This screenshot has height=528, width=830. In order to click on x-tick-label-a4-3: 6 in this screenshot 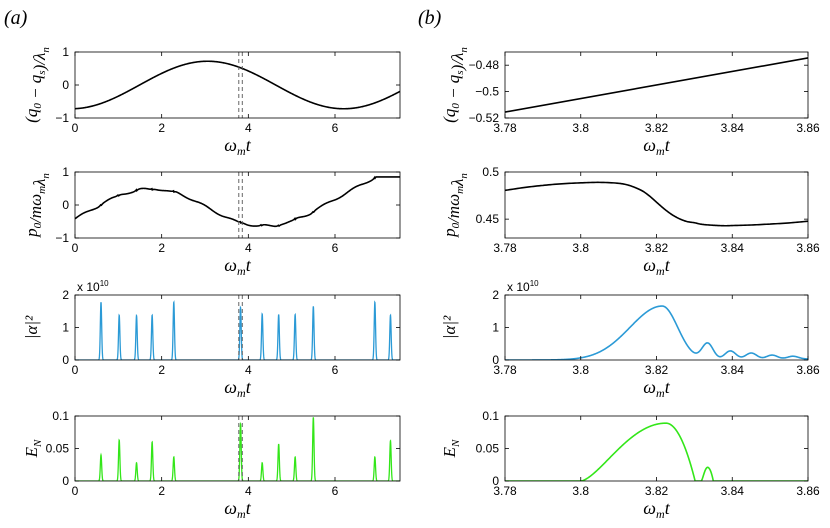, I will do `click(335, 491)`.